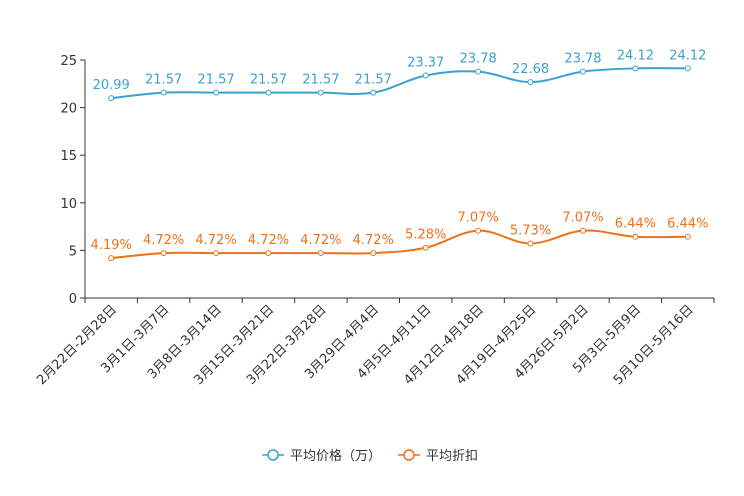 This screenshot has height=496, width=744. What do you see at coordinates (73, 251) in the screenshot?
I see `y-tick-label: 5` at bounding box center [73, 251].